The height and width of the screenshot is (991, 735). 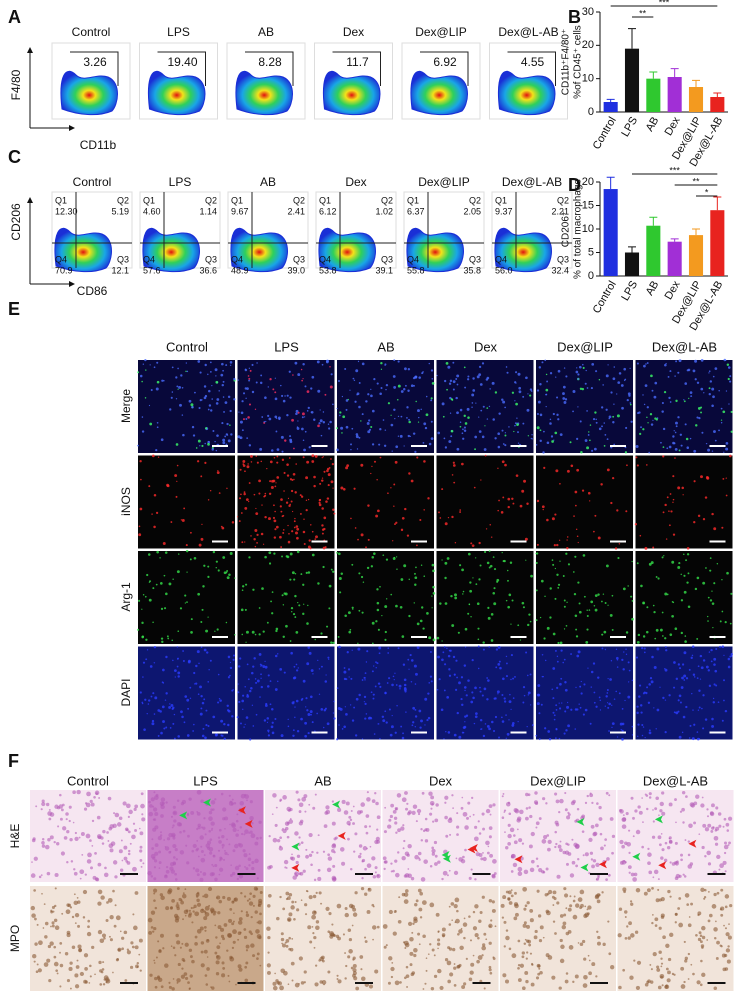 I want to click on plot-frame, so click(x=266, y=81).